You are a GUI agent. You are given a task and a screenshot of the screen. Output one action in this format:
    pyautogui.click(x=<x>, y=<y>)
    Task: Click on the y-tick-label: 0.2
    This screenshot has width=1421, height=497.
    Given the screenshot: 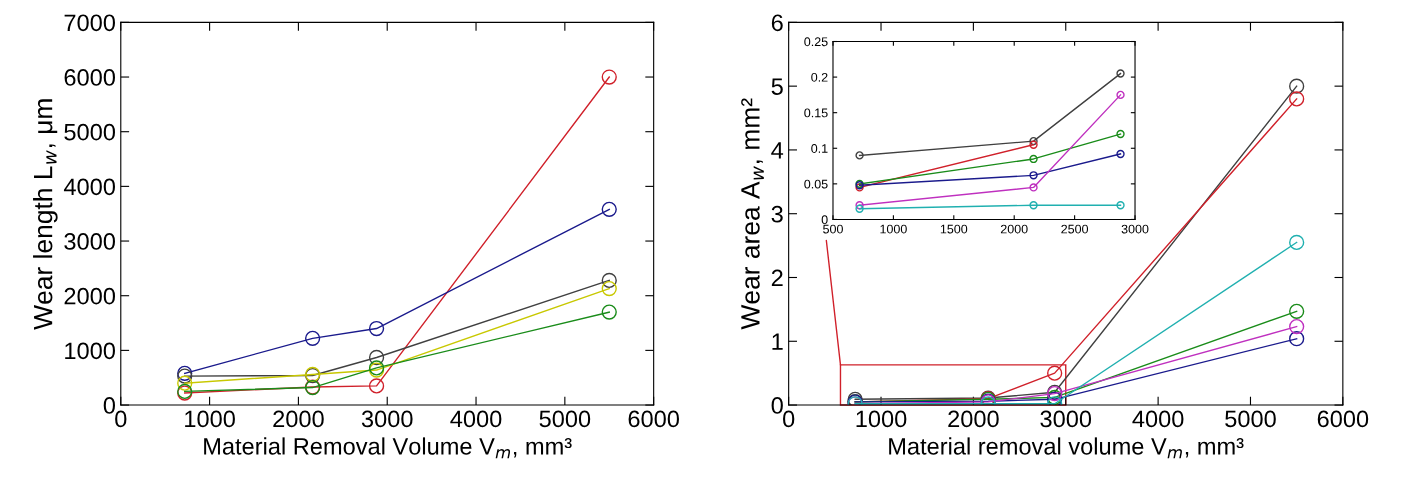 What is the action you would take?
    pyautogui.click(x=819, y=77)
    